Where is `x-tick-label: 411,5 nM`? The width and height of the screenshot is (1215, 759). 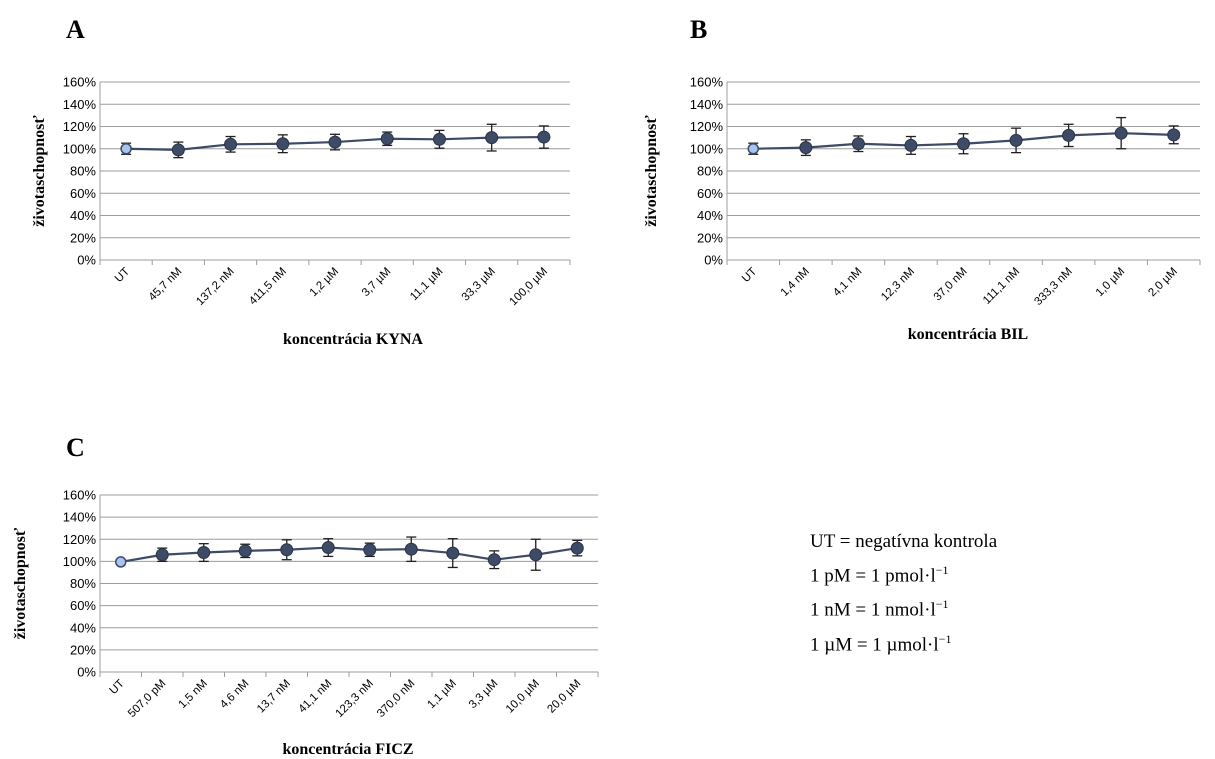 x-tick-label: 411,5 nM is located at coordinates (268, 287).